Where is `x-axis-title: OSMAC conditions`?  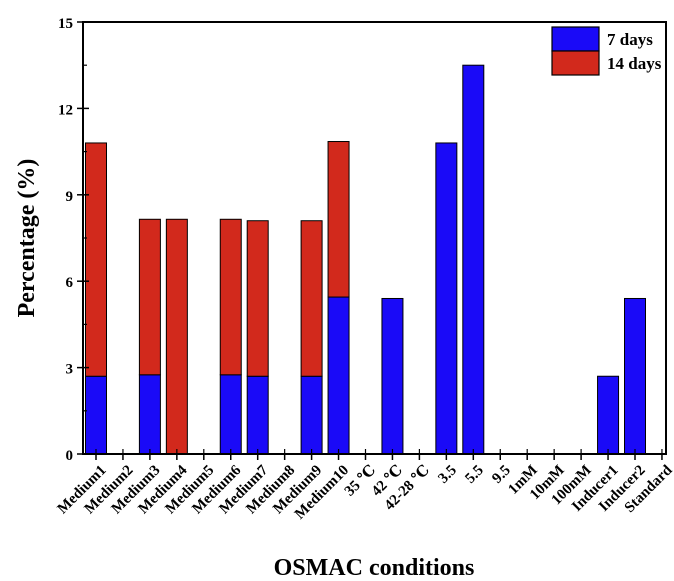 x-axis-title: OSMAC conditions is located at coordinates (374, 568).